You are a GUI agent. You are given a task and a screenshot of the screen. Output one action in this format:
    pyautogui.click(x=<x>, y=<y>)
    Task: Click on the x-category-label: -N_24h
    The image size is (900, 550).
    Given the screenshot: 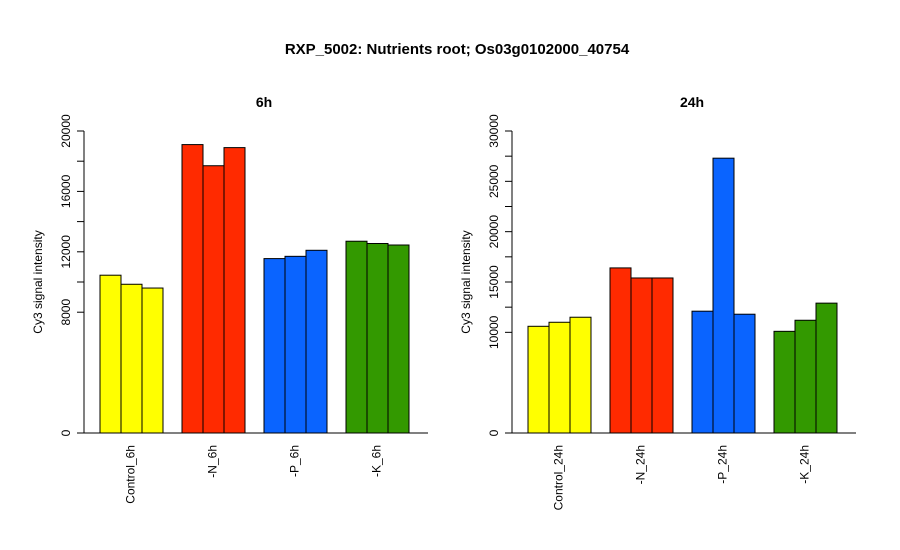 What is the action you would take?
    pyautogui.click(x=641, y=464)
    